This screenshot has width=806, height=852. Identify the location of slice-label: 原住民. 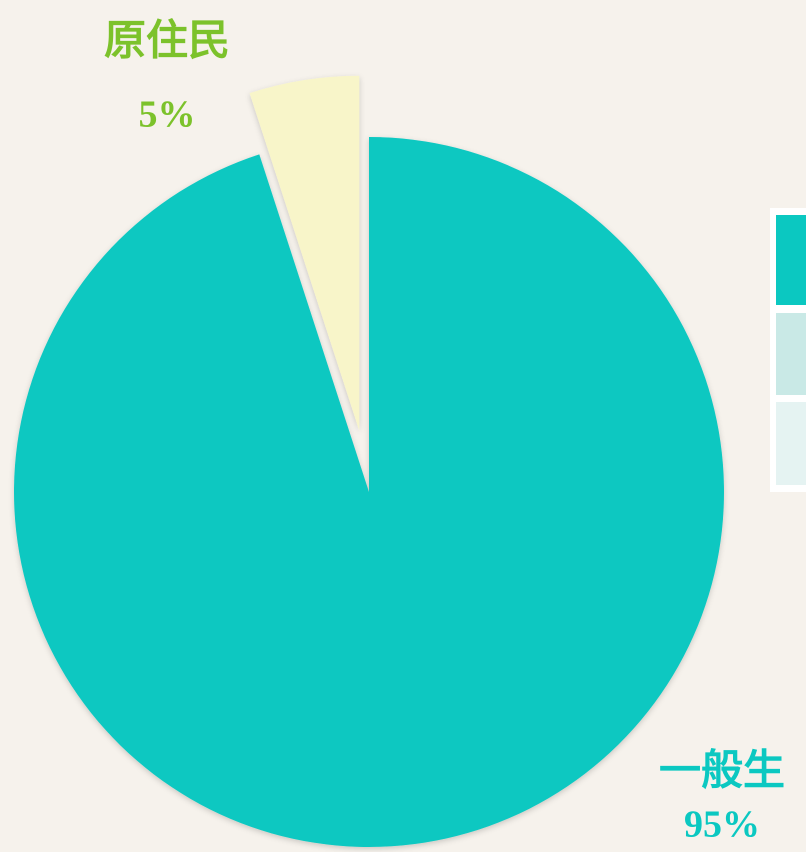
(167, 41).